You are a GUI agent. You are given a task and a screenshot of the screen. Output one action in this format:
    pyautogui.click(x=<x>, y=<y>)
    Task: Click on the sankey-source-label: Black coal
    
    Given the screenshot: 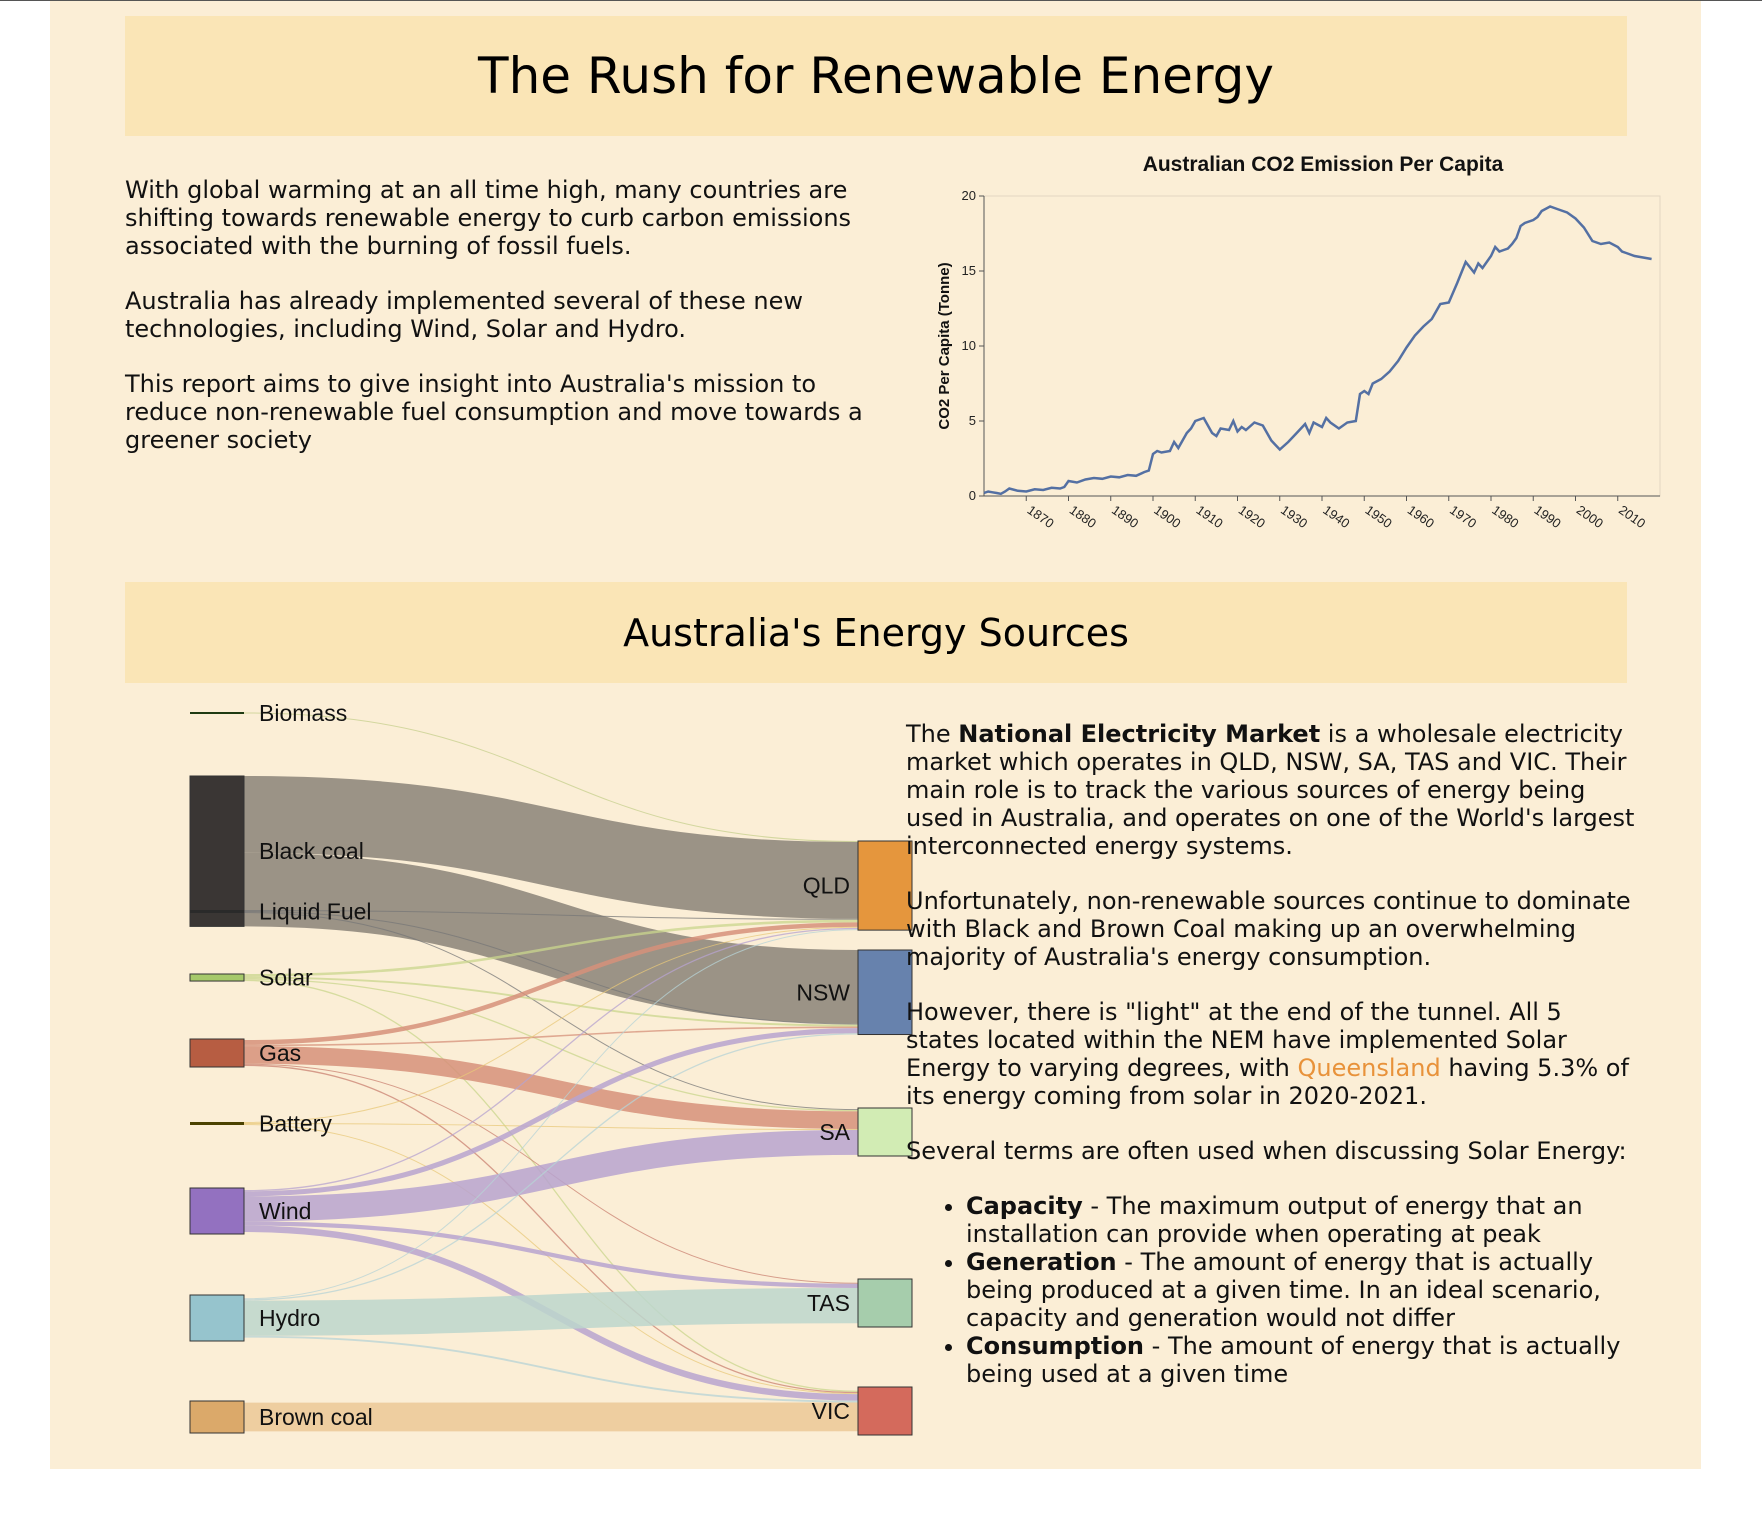 What is the action you would take?
    pyautogui.click(x=311, y=851)
    